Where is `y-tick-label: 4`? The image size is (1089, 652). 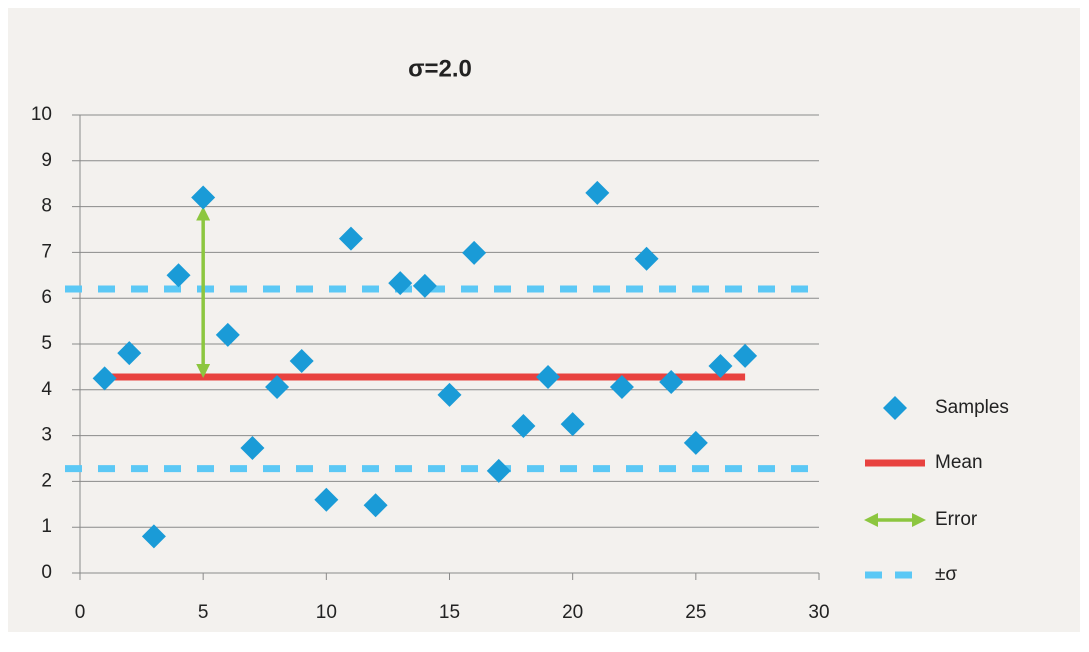
y-tick-label: 4 is located at coordinates (46, 389).